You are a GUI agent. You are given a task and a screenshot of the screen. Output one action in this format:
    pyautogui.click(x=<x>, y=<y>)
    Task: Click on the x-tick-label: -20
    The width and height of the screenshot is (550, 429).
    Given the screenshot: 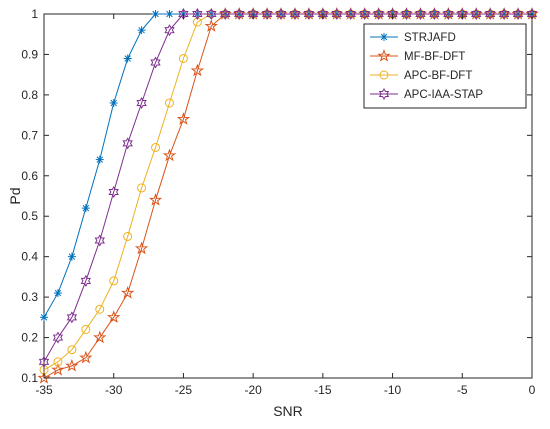 What is the action you would take?
    pyautogui.click(x=253, y=390)
    